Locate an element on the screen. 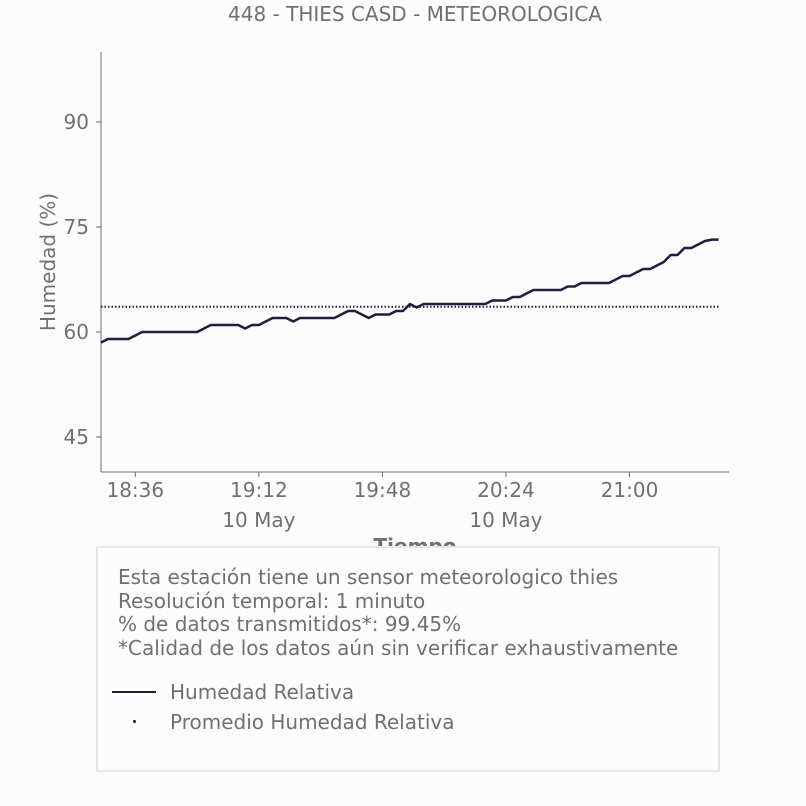 Image resolution: width=806 pixels, height=806 pixels. y-tick-label: 60 is located at coordinates (76, 332).